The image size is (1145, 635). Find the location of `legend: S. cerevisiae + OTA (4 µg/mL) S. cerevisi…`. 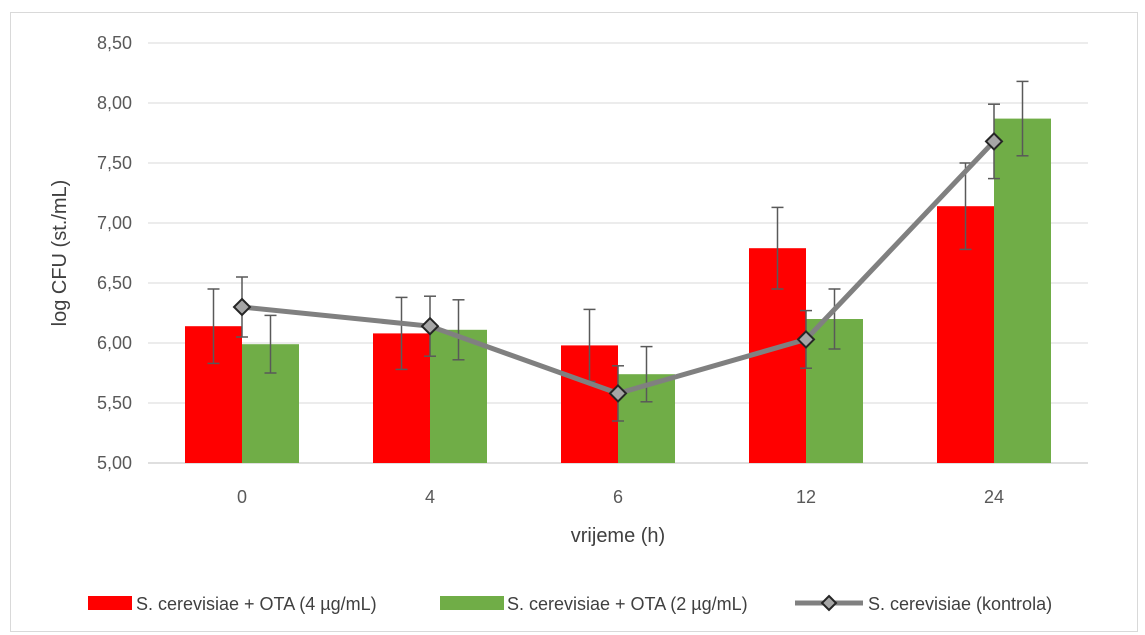

legend: S. cerevisiae + OTA (4 µg/mL) S. cerevisi… is located at coordinates (570, 604).